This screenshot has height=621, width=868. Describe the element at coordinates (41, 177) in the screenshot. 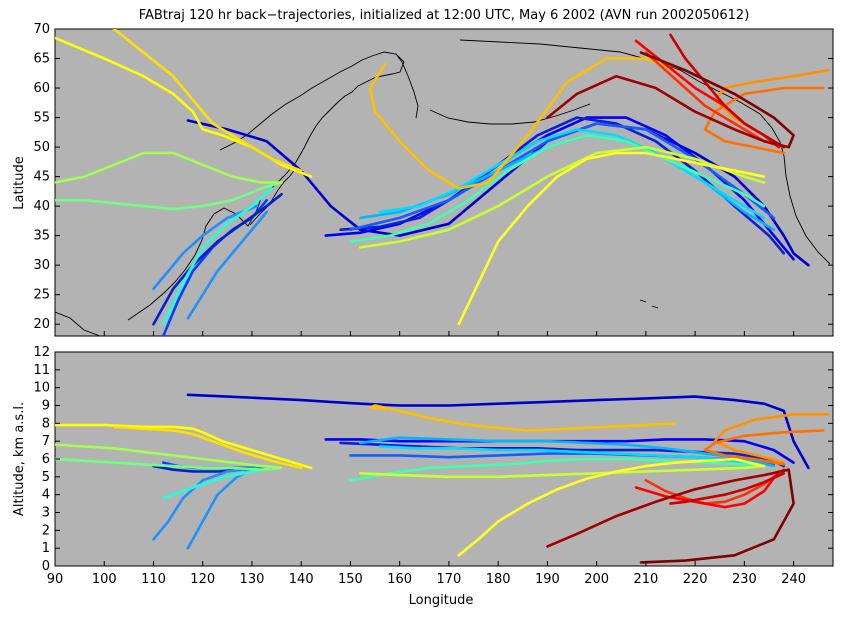

I see `map-y-tick-label: 45` at that location.